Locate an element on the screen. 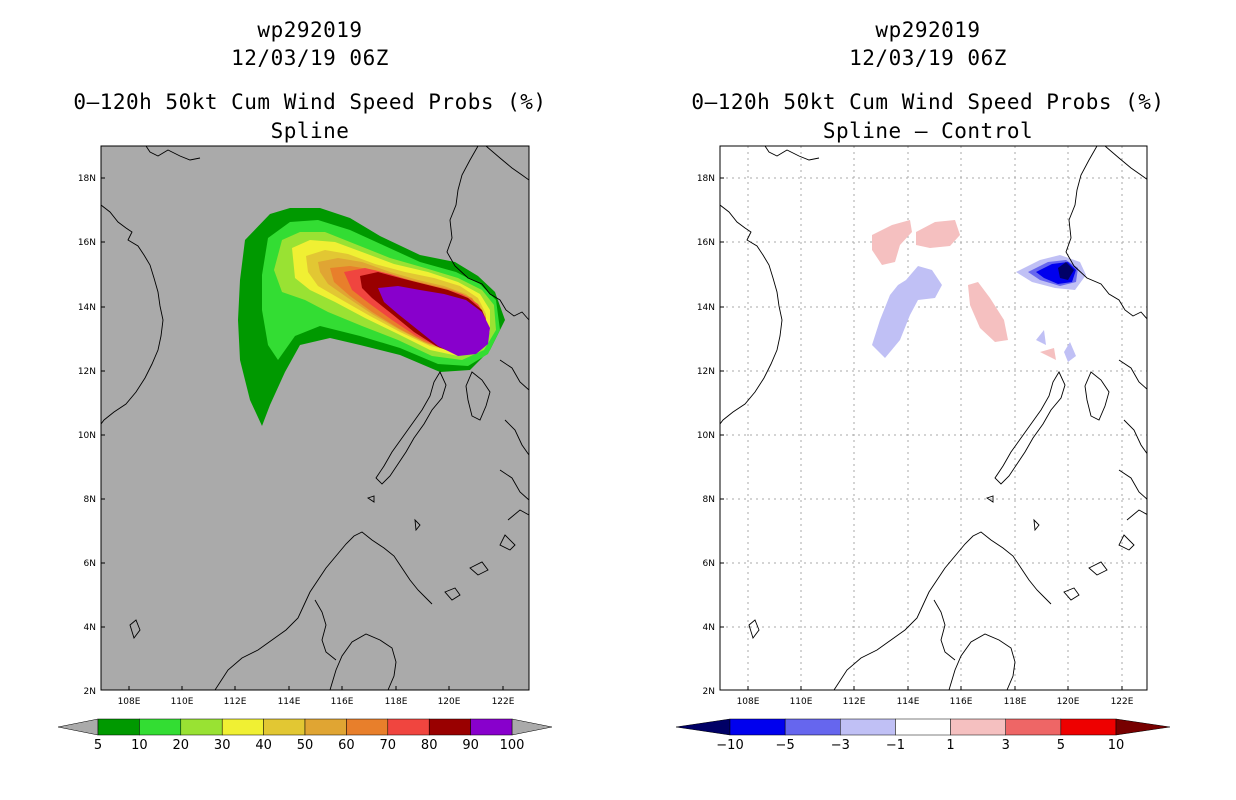 This screenshot has width=1236, height=800. right-colorbar-label: 1 is located at coordinates (950, 745).